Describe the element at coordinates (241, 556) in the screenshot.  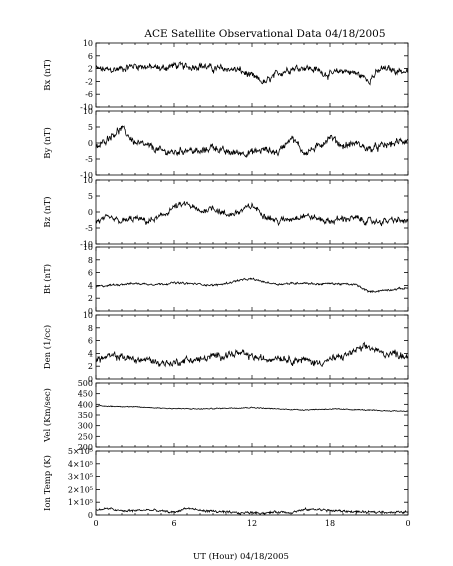
I see `x-axis-label: UT (Hour) 04/18/2005` at that location.